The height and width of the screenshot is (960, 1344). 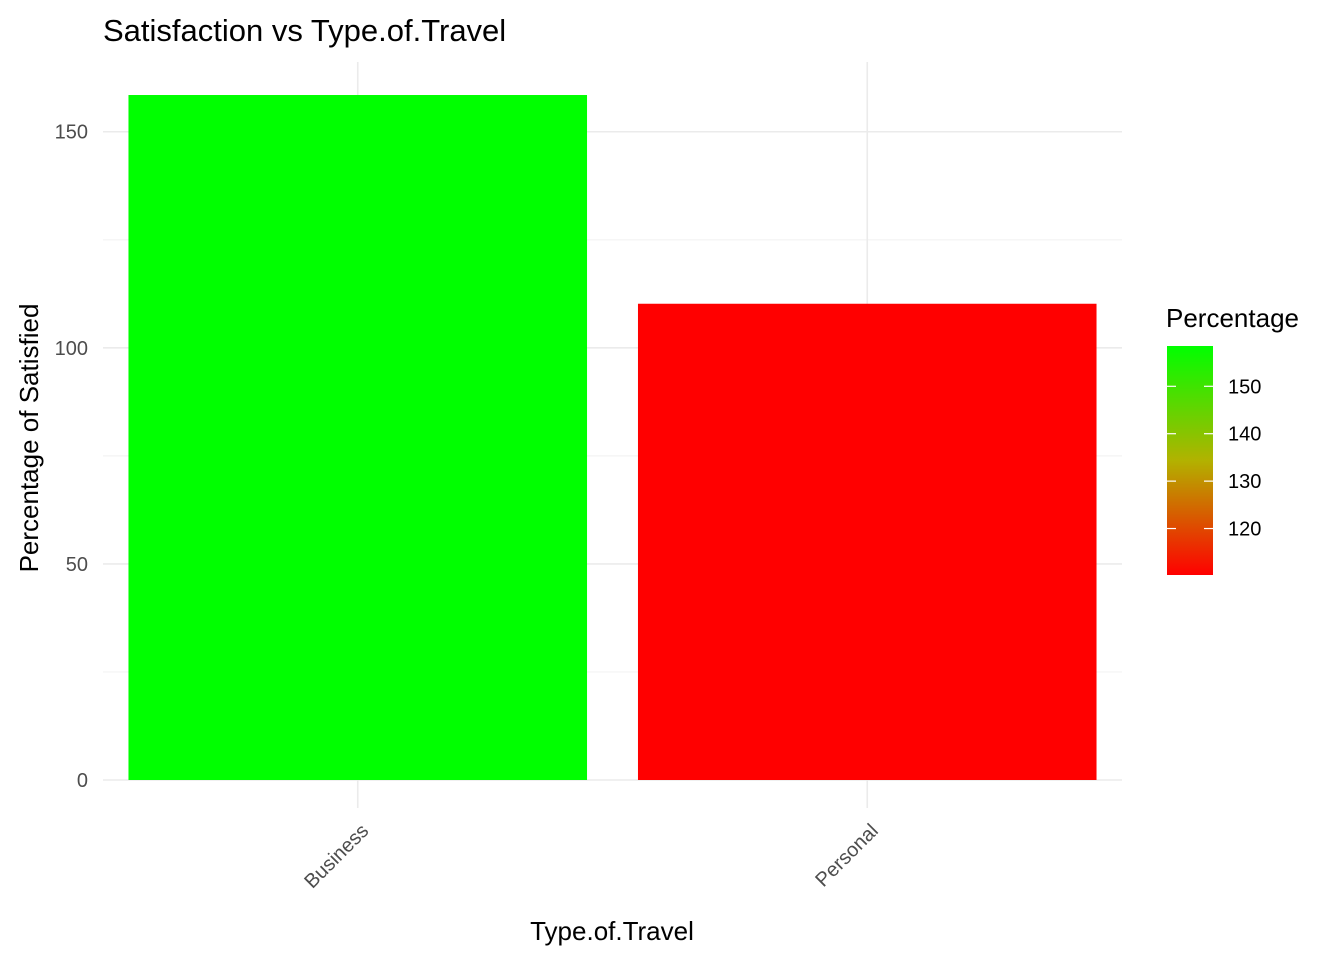 I want to click on legend: Percentage 120 130 140 150, so click(x=1232, y=439).